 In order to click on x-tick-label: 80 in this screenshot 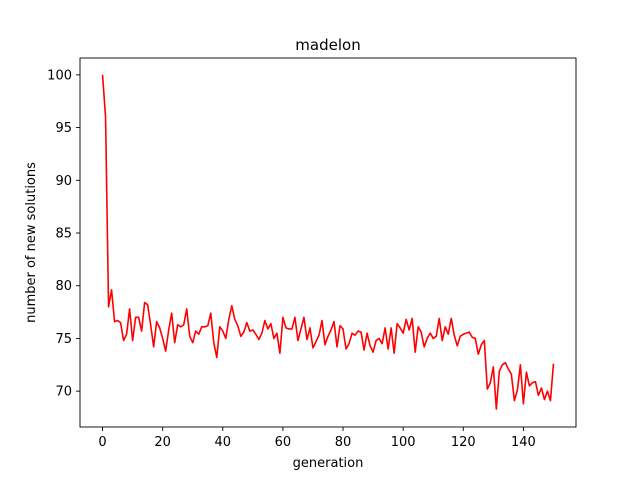, I will do `click(343, 442)`.